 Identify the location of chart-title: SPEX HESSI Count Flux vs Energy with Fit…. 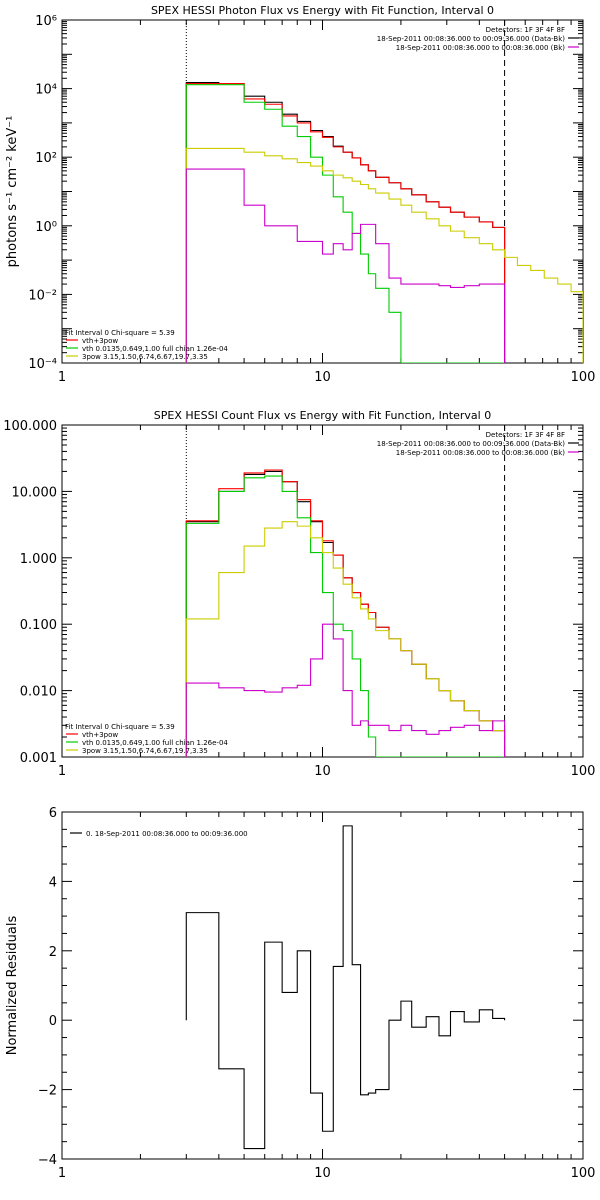
(322, 415).